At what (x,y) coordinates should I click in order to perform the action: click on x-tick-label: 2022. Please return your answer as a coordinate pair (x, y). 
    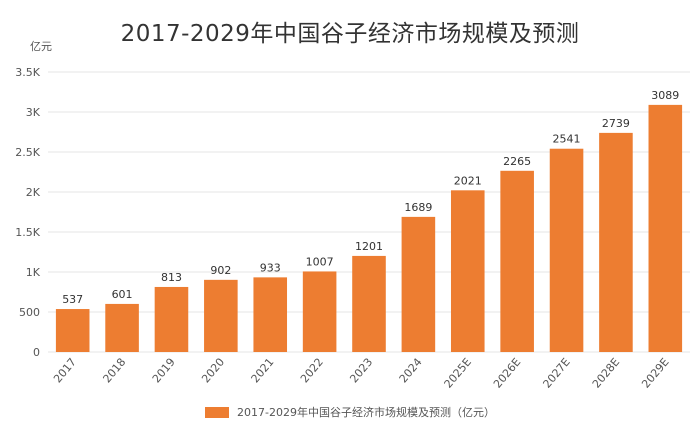
    Looking at the image, I should click on (312, 371).